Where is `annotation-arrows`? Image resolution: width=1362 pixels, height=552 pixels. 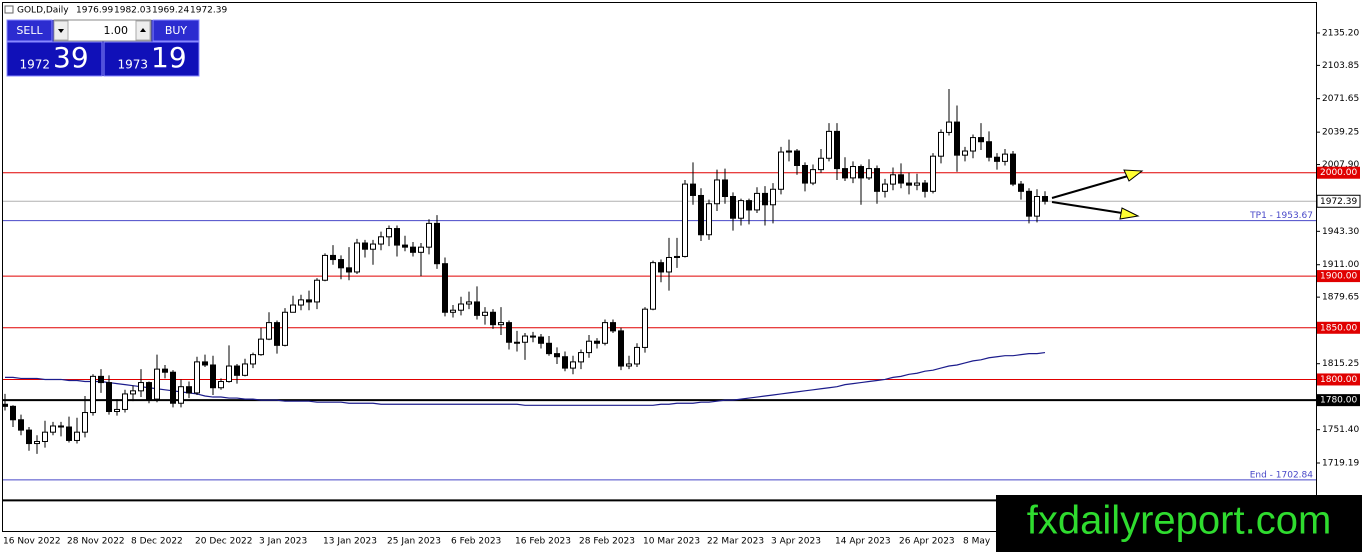
annotation-arrows is located at coordinates (1097, 194).